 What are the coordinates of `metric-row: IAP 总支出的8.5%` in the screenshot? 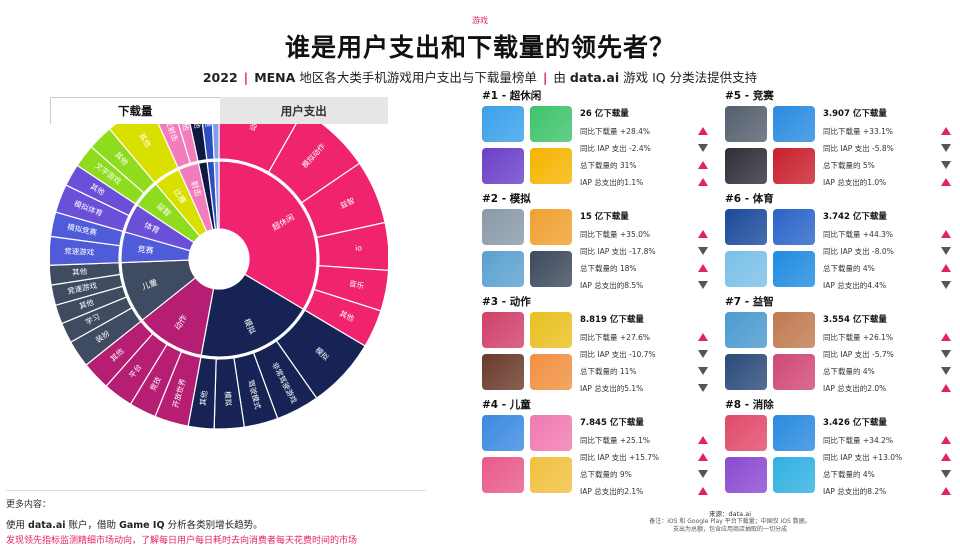 It's located at (644, 285).